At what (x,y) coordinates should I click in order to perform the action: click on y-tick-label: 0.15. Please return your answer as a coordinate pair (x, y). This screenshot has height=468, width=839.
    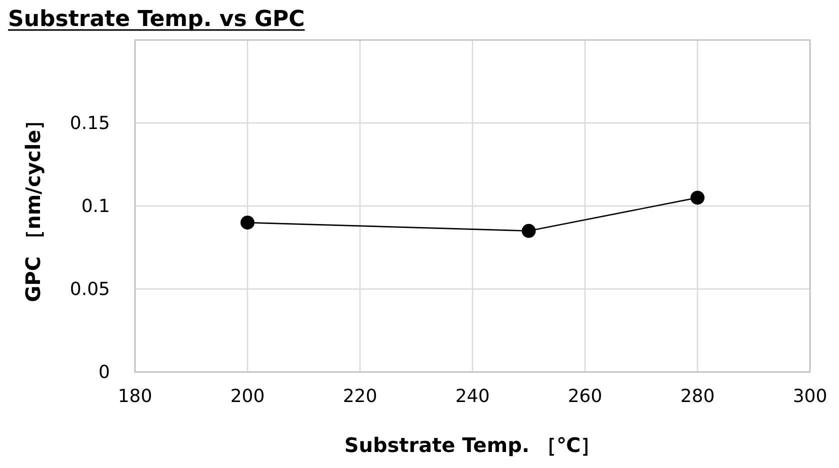
    Looking at the image, I should click on (90, 123).